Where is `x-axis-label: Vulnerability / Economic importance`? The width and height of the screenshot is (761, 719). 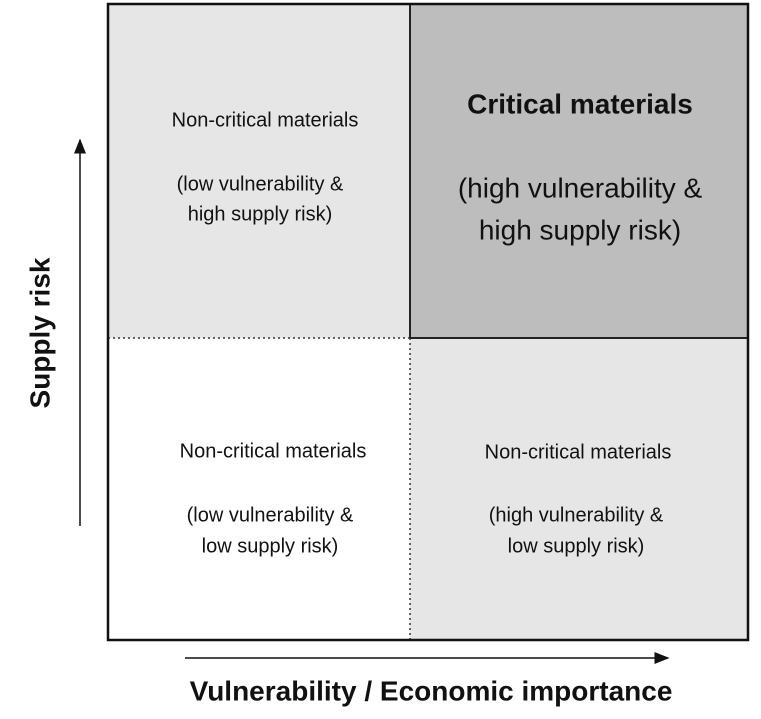
x-axis-label: Vulnerability / Economic importance is located at coordinates (431, 690).